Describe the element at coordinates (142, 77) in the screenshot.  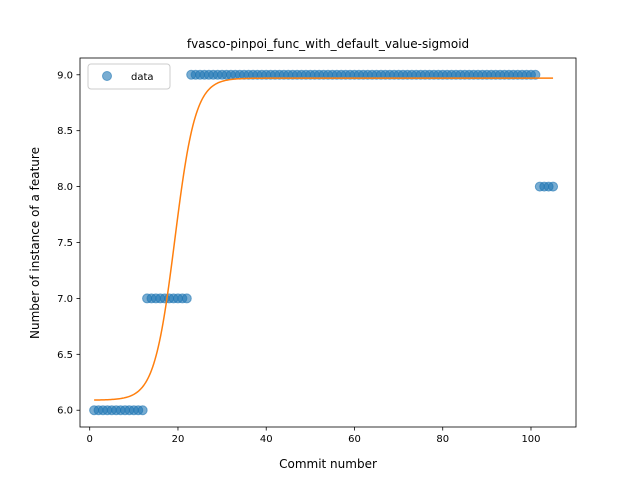
I see `legend-label-data: data` at that location.